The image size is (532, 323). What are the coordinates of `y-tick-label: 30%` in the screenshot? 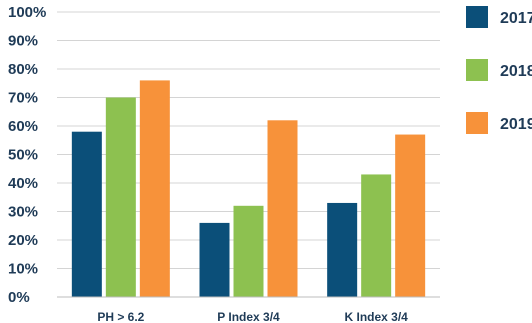 It's located at (23, 212).